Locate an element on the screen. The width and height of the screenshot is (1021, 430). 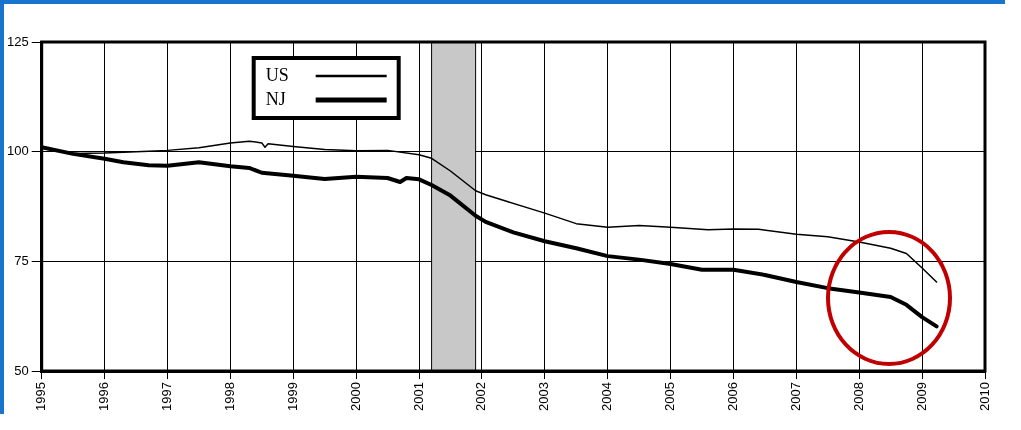
x-tick-label: 2001 is located at coordinates (418, 396).